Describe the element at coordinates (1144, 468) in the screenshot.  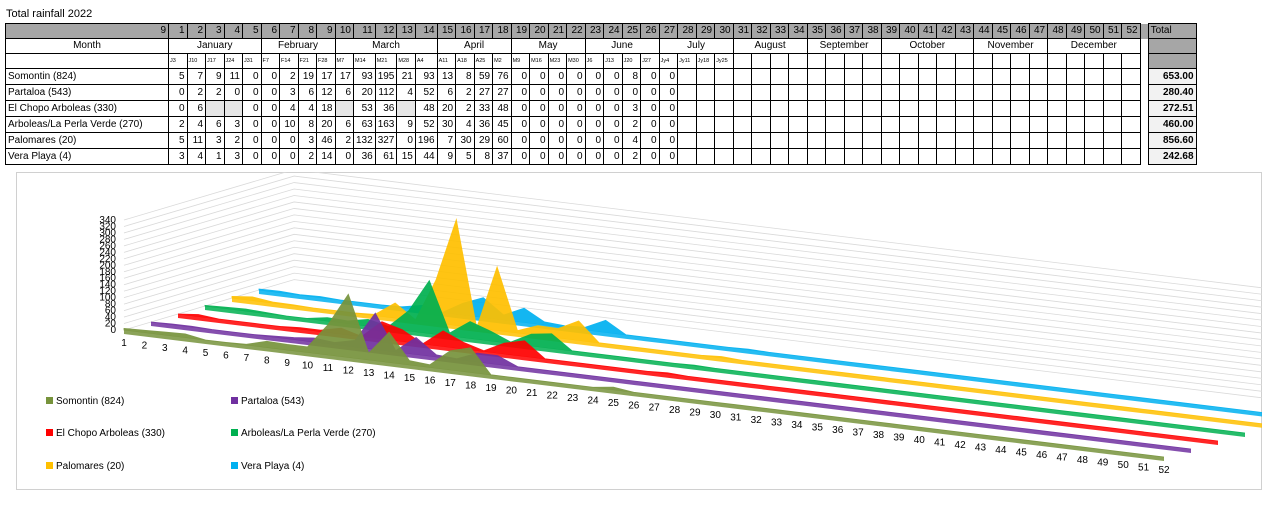
I see `x-tick-label: 51` at that location.